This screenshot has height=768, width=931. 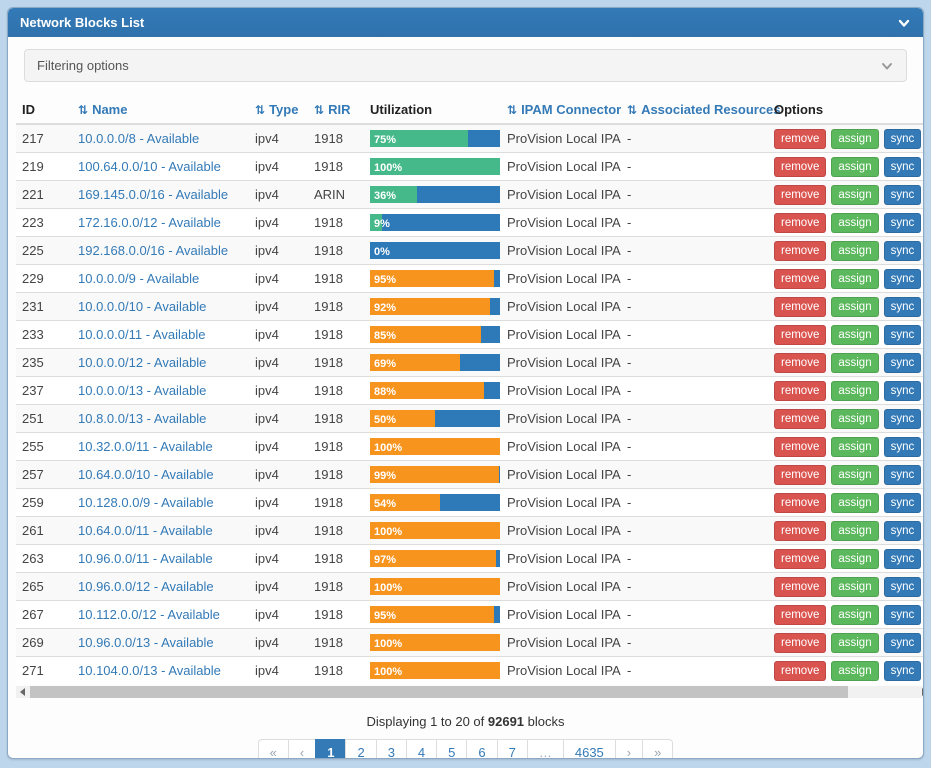 I want to click on filtering-options-toggle: Filtering options, so click(x=465, y=65).